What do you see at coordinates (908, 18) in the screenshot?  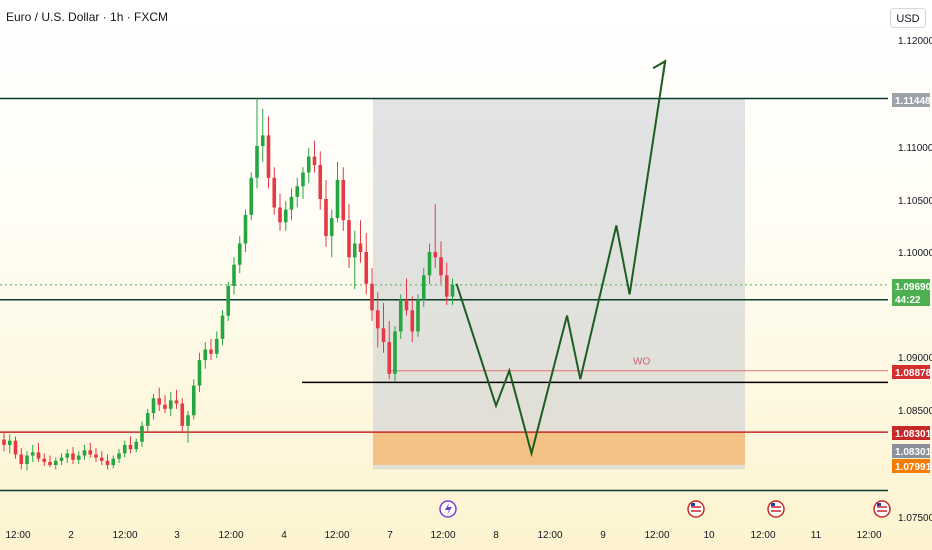 I see `currency-button: USD` at bounding box center [908, 18].